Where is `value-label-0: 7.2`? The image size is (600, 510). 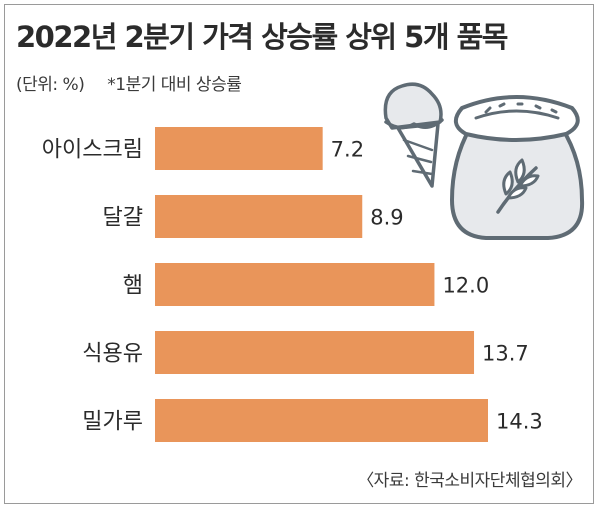 value-label-0: 7.2 is located at coordinates (347, 150).